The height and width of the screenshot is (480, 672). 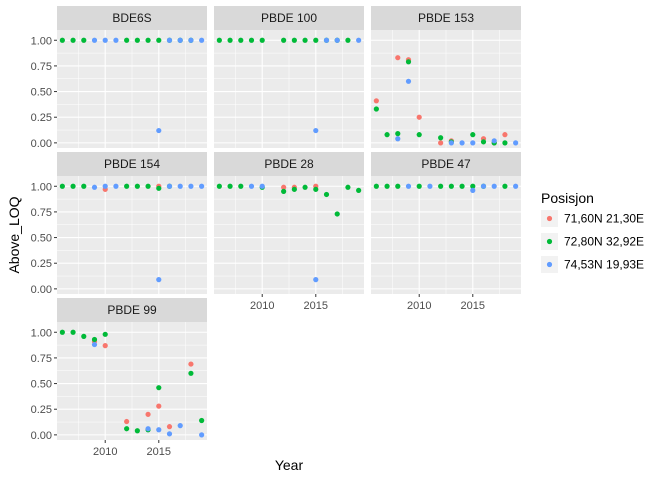 What do you see at coordinates (604, 265) in the screenshot?
I see `legend-entry-label: 74,53N 19,93E` at bounding box center [604, 265].